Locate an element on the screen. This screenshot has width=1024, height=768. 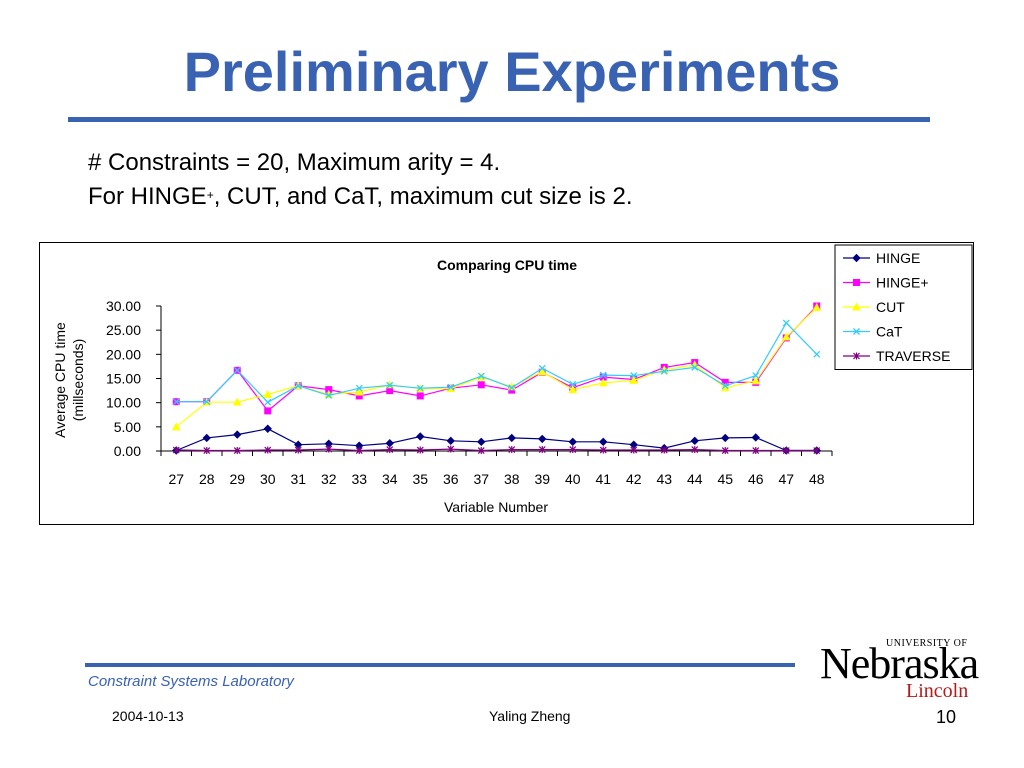
x-tick-label: 37 is located at coordinates (481, 479).